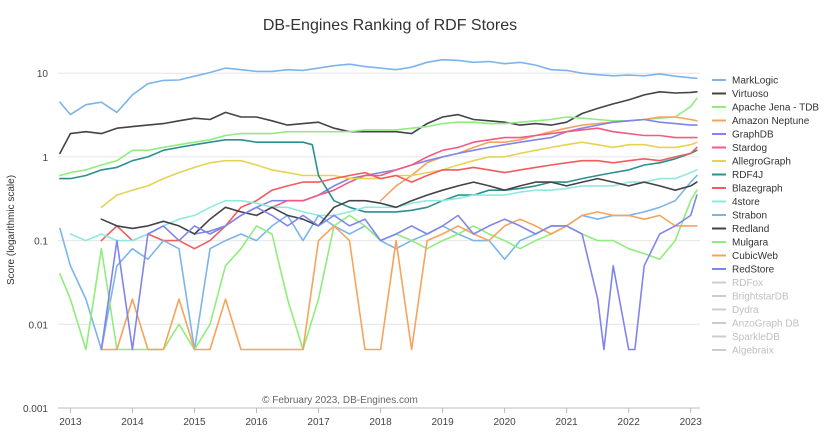 The height and width of the screenshot is (438, 831). What do you see at coordinates (35, 409) in the screenshot?
I see `y-tick-label: 0.001` at bounding box center [35, 409].